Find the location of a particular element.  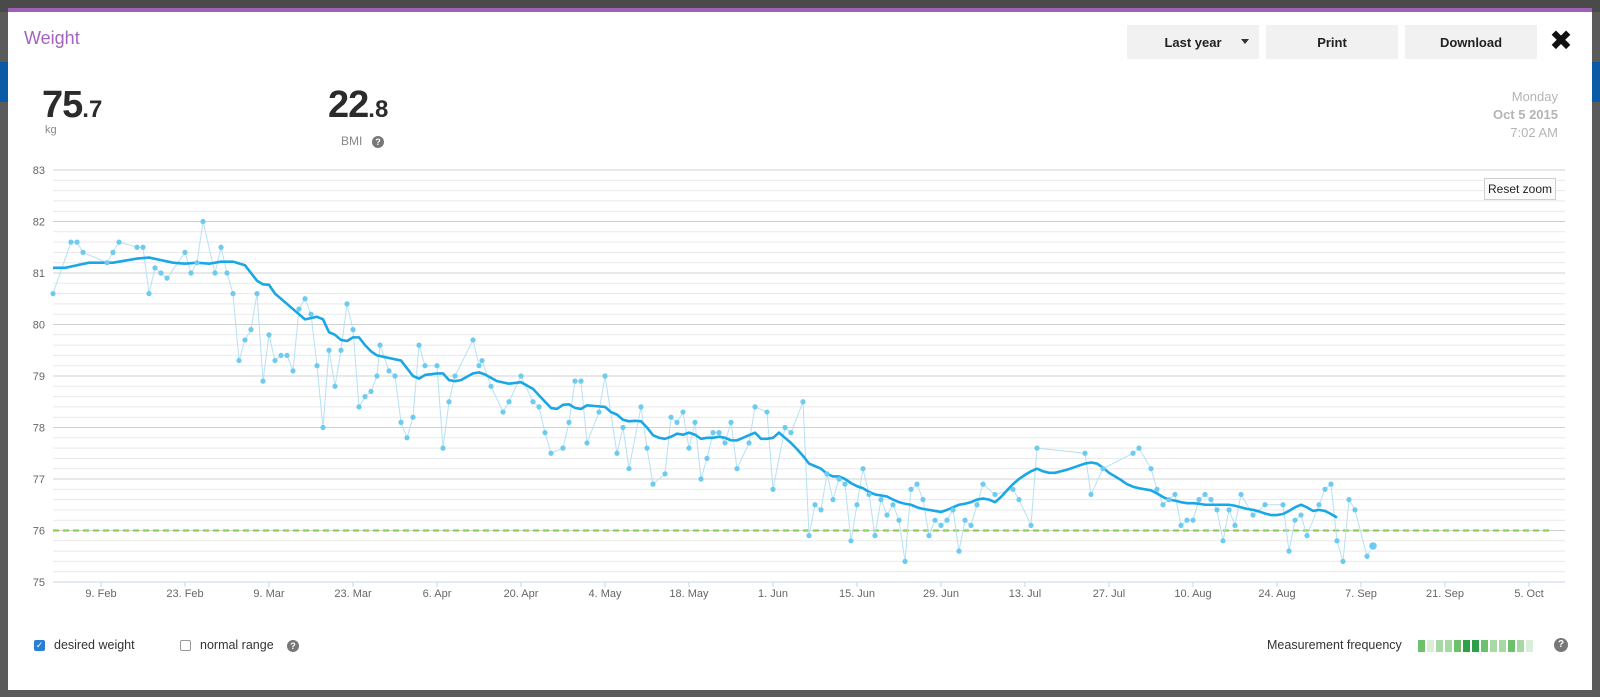

x-tick-label: 23. Mar is located at coordinates (353, 594).